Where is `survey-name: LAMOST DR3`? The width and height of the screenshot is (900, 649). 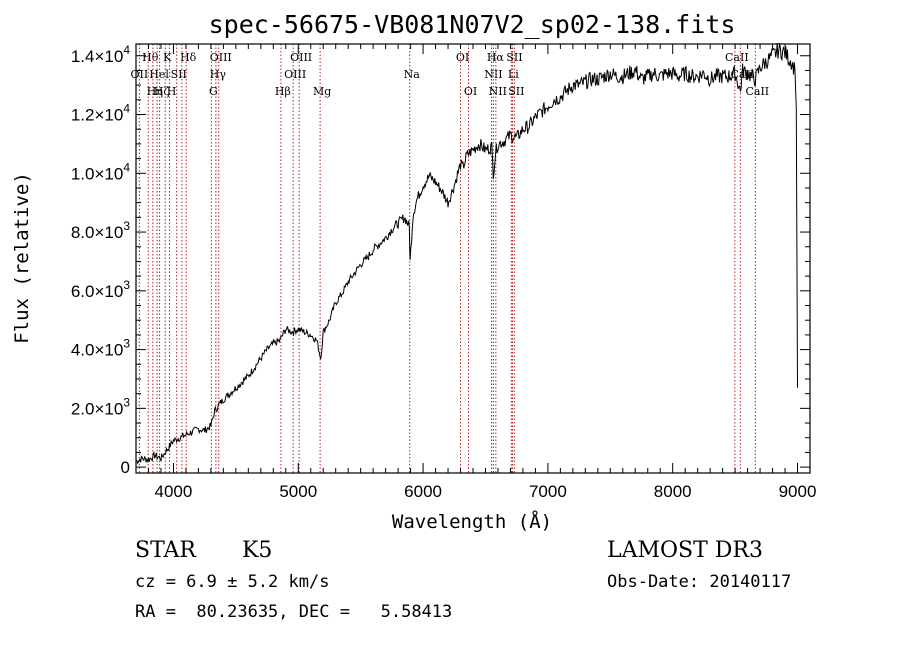 survey-name: LAMOST DR3 is located at coordinates (685, 550).